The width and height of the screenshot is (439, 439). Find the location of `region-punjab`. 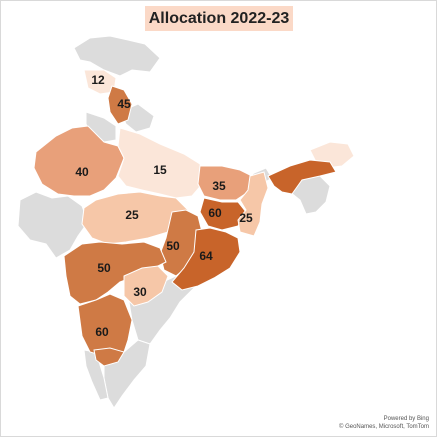

region-punjab is located at coordinates (120, 105).